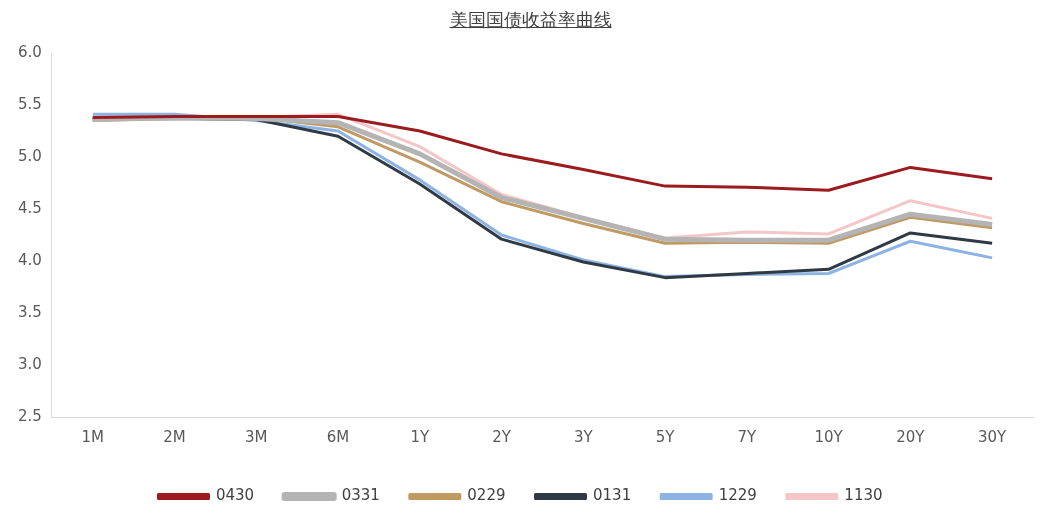 The width and height of the screenshot is (1061, 523). I want to click on y-tick-label: 6.0, so click(30, 51).